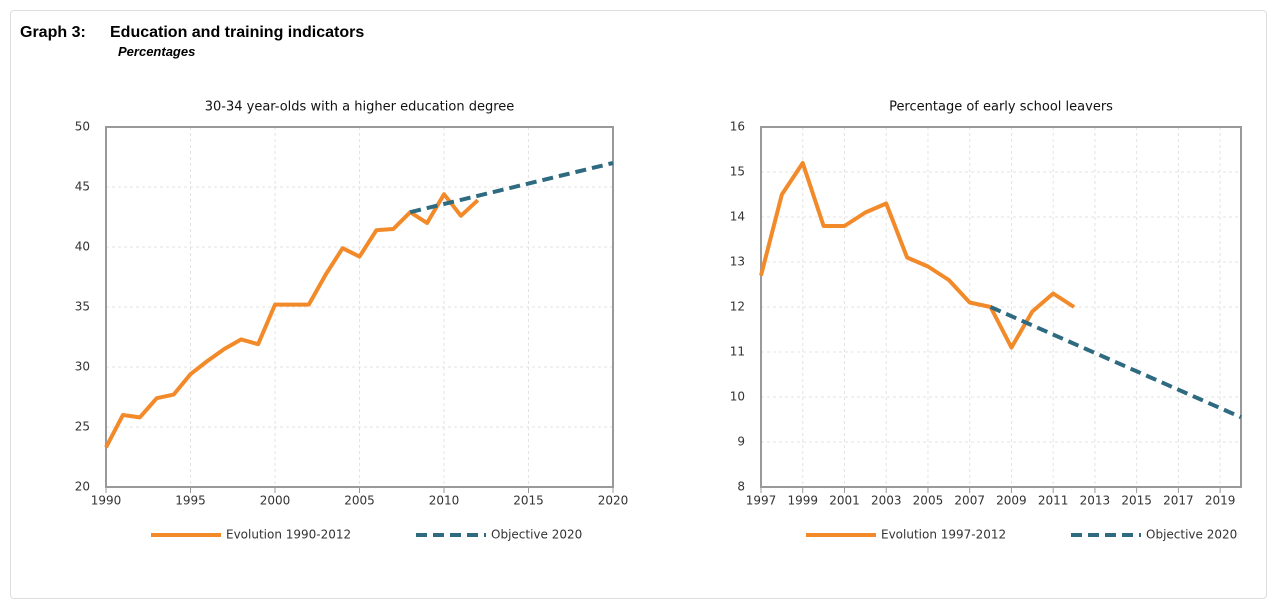 Image resolution: width=1279 pixels, height=601 pixels. Describe the element at coordinates (737, 397) in the screenshot. I see `y-tick-label: 10` at that location.